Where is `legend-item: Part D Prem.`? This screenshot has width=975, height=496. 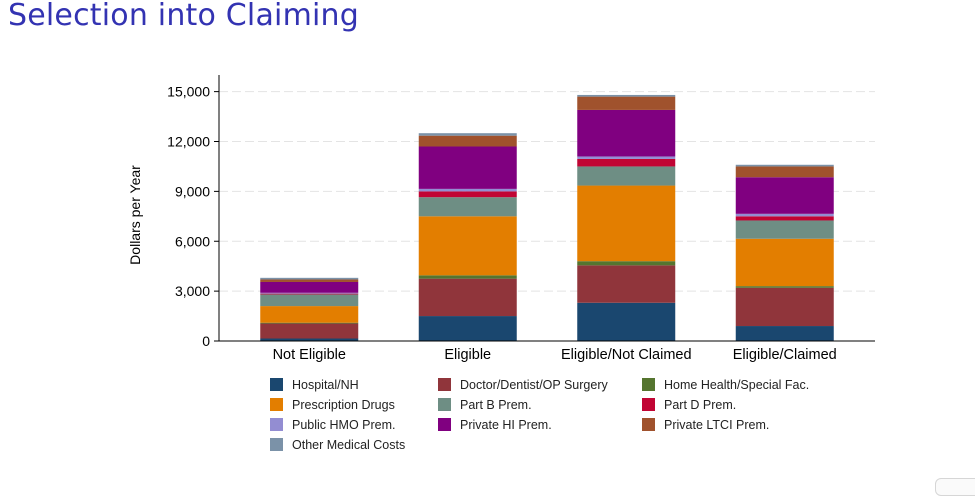 legend-item: Part D Prem. is located at coordinates (689, 405).